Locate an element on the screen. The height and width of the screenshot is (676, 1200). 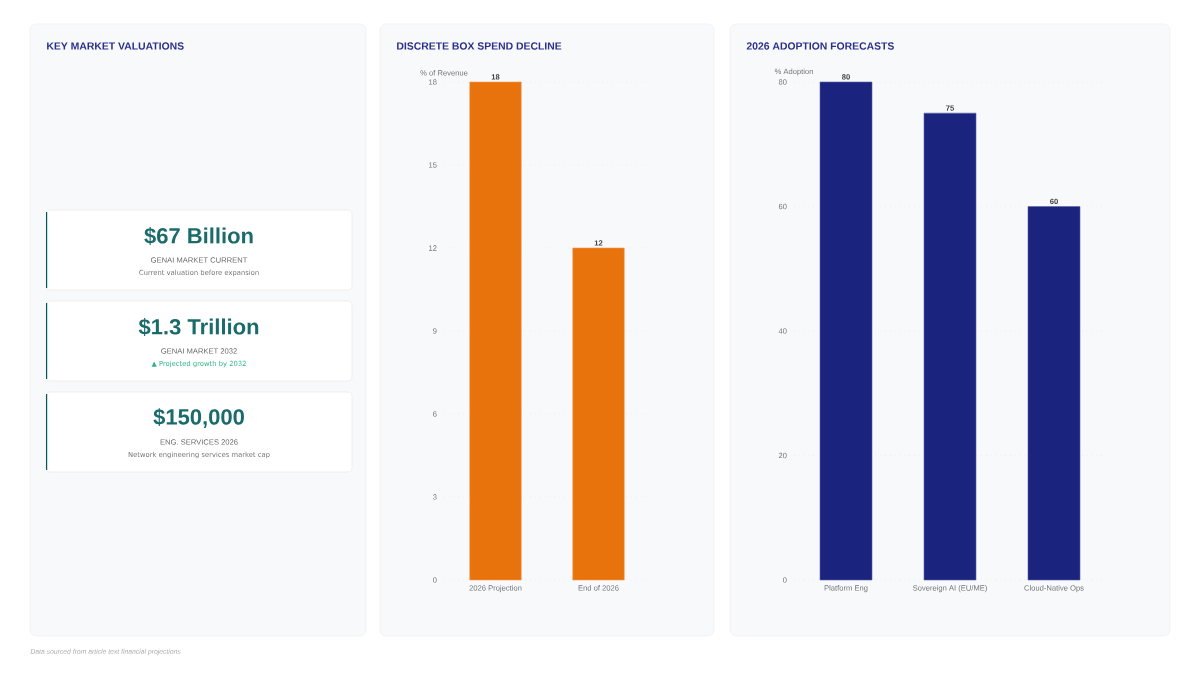
text: $1.3 Trillion is located at coordinates (198, 327).